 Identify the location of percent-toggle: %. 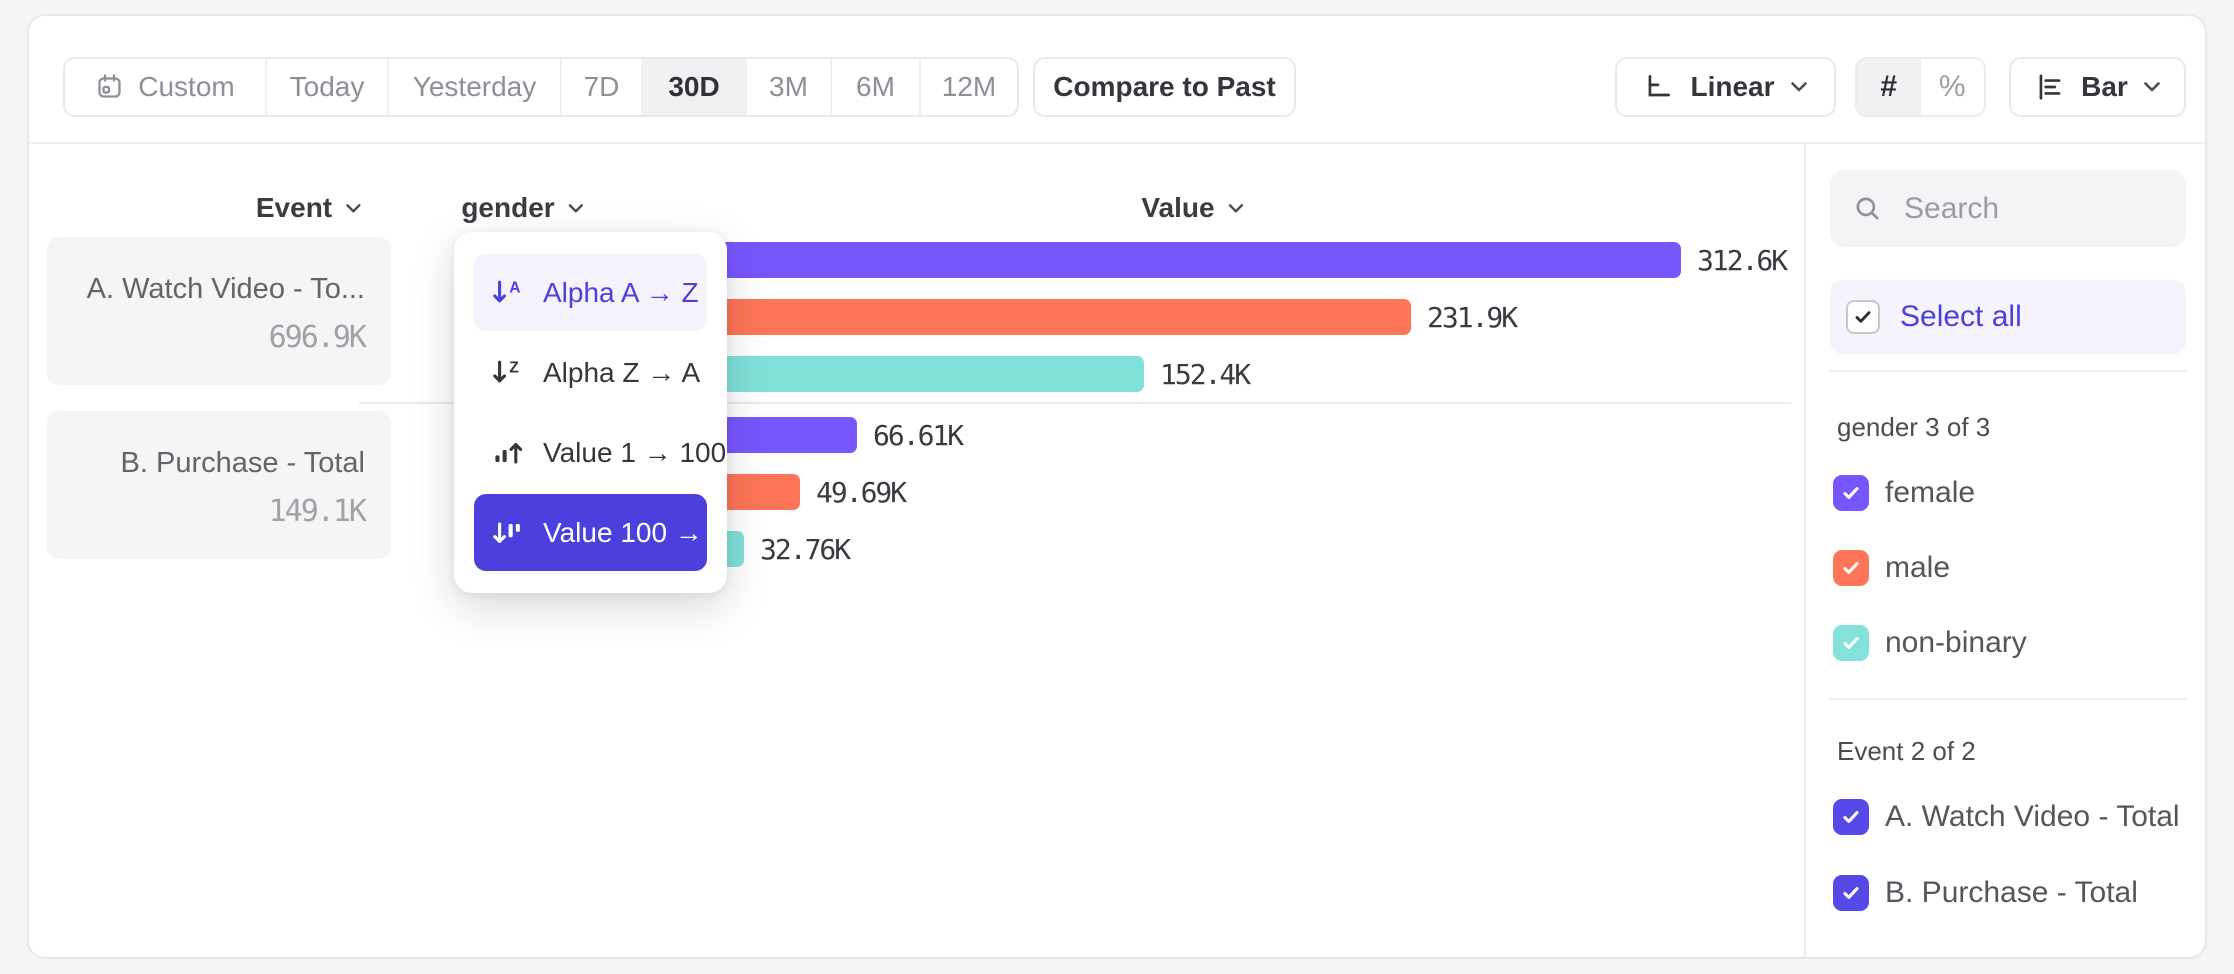
(1952, 86).